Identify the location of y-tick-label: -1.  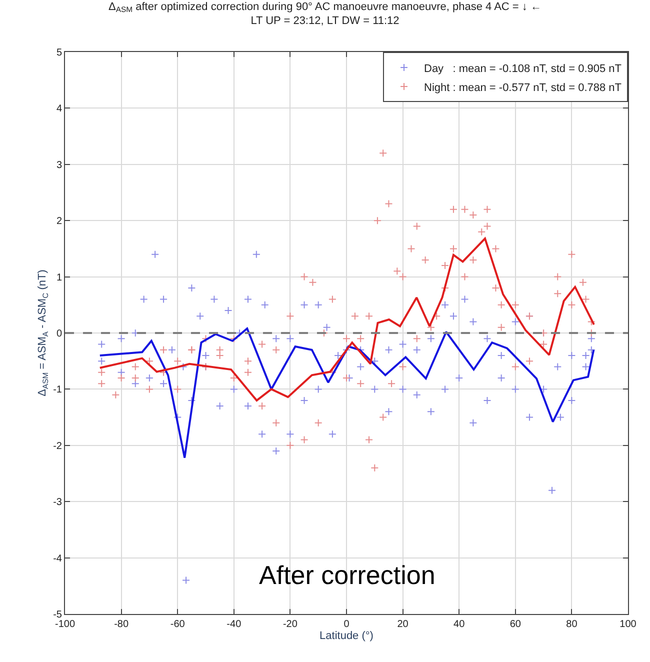
(57, 390).